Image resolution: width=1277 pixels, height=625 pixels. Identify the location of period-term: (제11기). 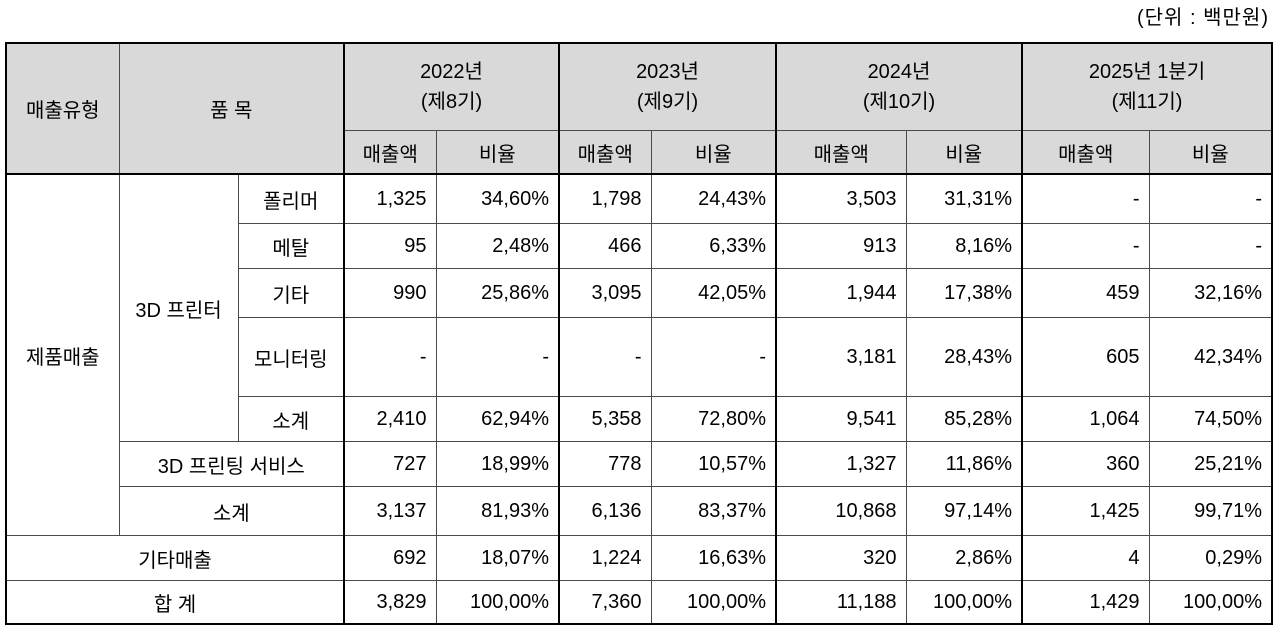
(1147, 102).